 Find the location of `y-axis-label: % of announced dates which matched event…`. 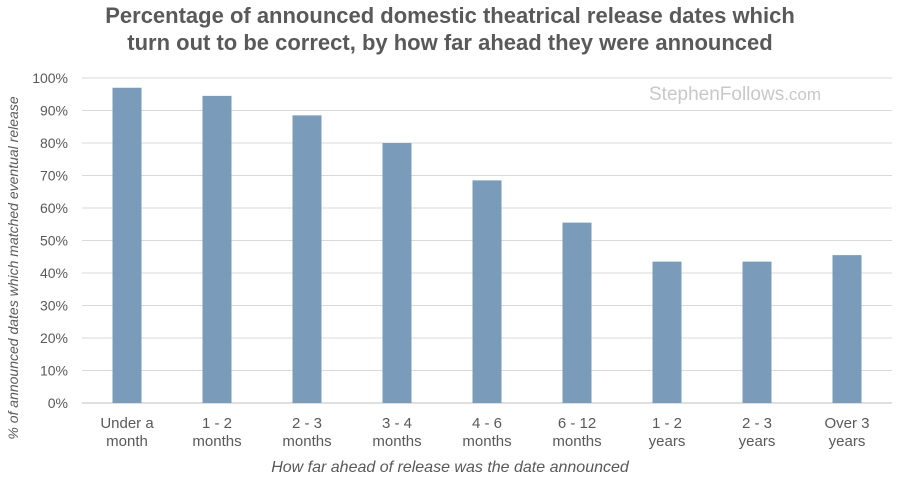

y-axis-label: % of announced dates which matched event… is located at coordinates (13, 268).